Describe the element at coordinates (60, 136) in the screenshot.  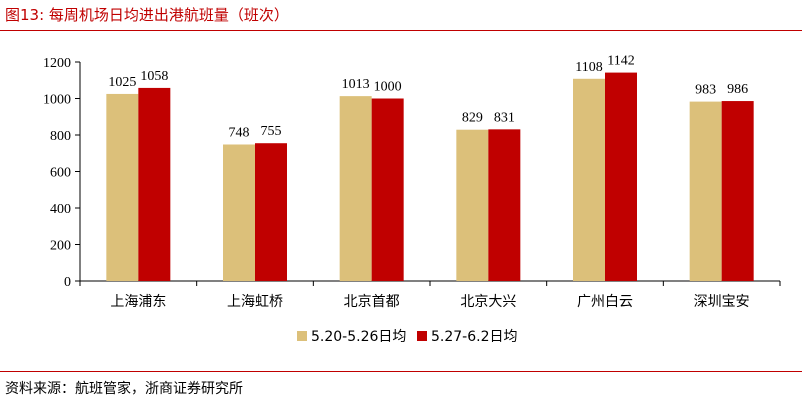
I see `y-tick-label: 800` at that location.